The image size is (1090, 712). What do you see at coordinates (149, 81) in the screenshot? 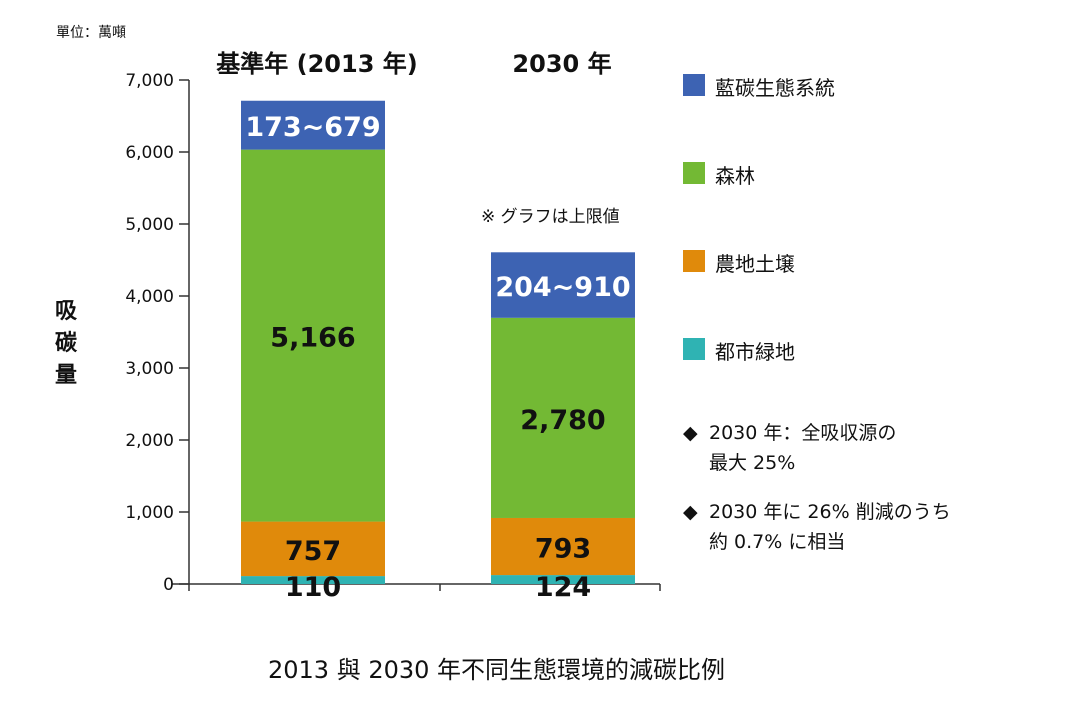
I see `y-tick-label: 7,000` at bounding box center [149, 81].